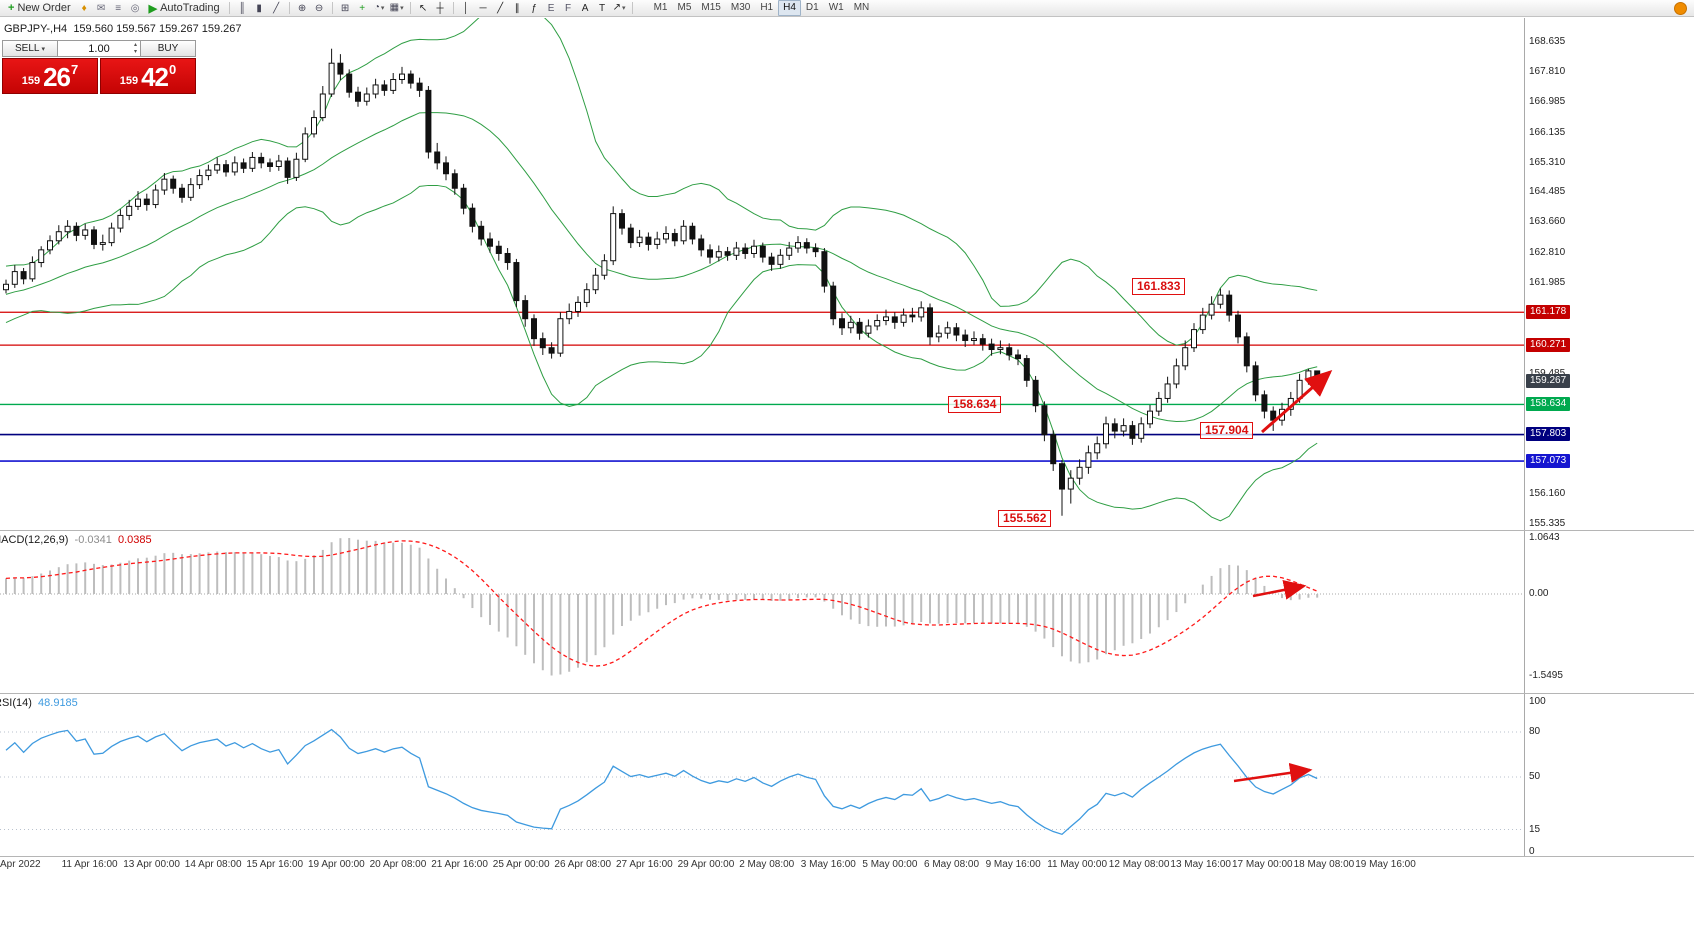  Describe the element at coordinates (148, 76) in the screenshot. I see `buy-price-box: 159 42 0` at that location.